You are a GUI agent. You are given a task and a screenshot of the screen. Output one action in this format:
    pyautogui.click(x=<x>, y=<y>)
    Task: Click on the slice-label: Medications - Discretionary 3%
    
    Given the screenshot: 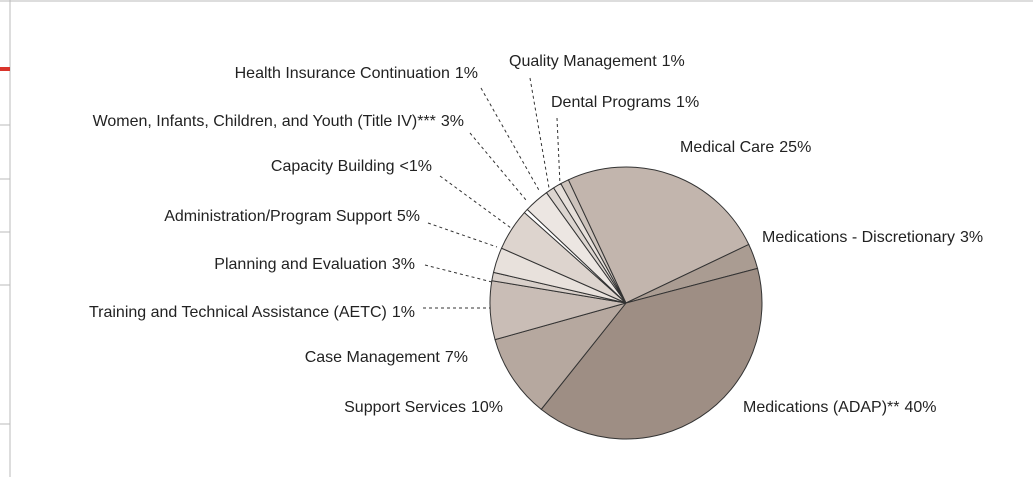 What is the action you would take?
    pyautogui.click(x=872, y=237)
    